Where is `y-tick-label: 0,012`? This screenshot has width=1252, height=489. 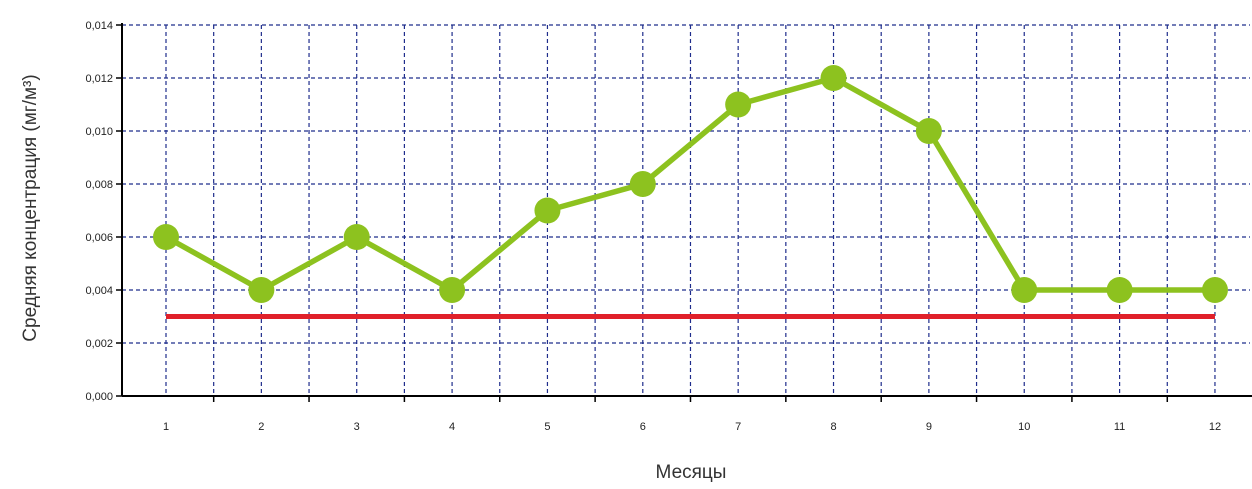
y-tick-label: 0,012 is located at coordinates (99, 79).